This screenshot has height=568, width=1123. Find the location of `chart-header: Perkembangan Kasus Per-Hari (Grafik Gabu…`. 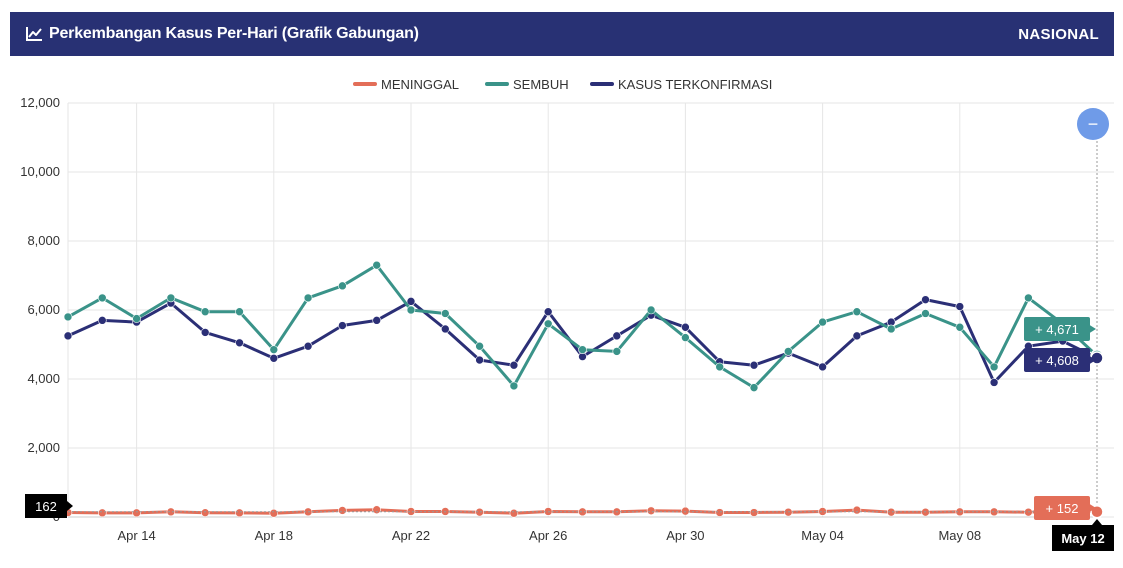

chart-header: Perkembangan Kasus Per-Hari (Grafik Gabu… is located at coordinates (562, 34).